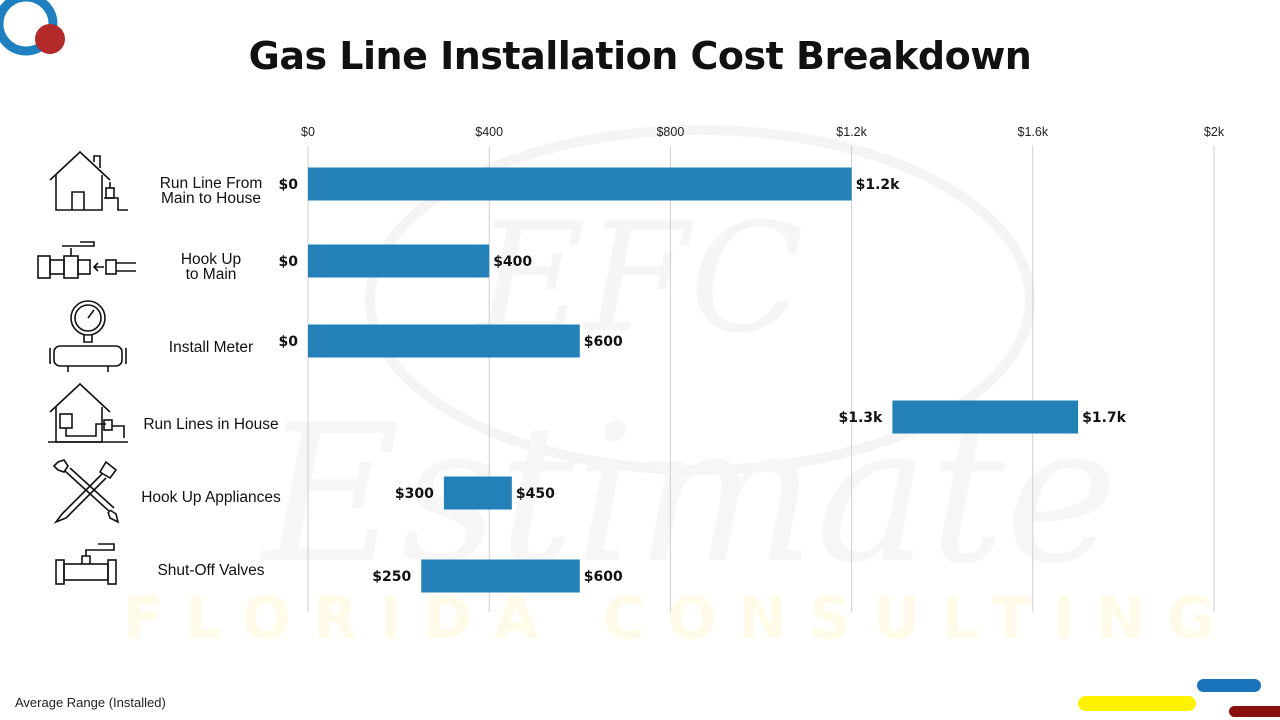 This screenshot has width=1280, height=720. What do you see at coordinates (90, 702) in the screenshot?
I see `footer-note: Average Range (Installed)` at bounding box center [90, 702].